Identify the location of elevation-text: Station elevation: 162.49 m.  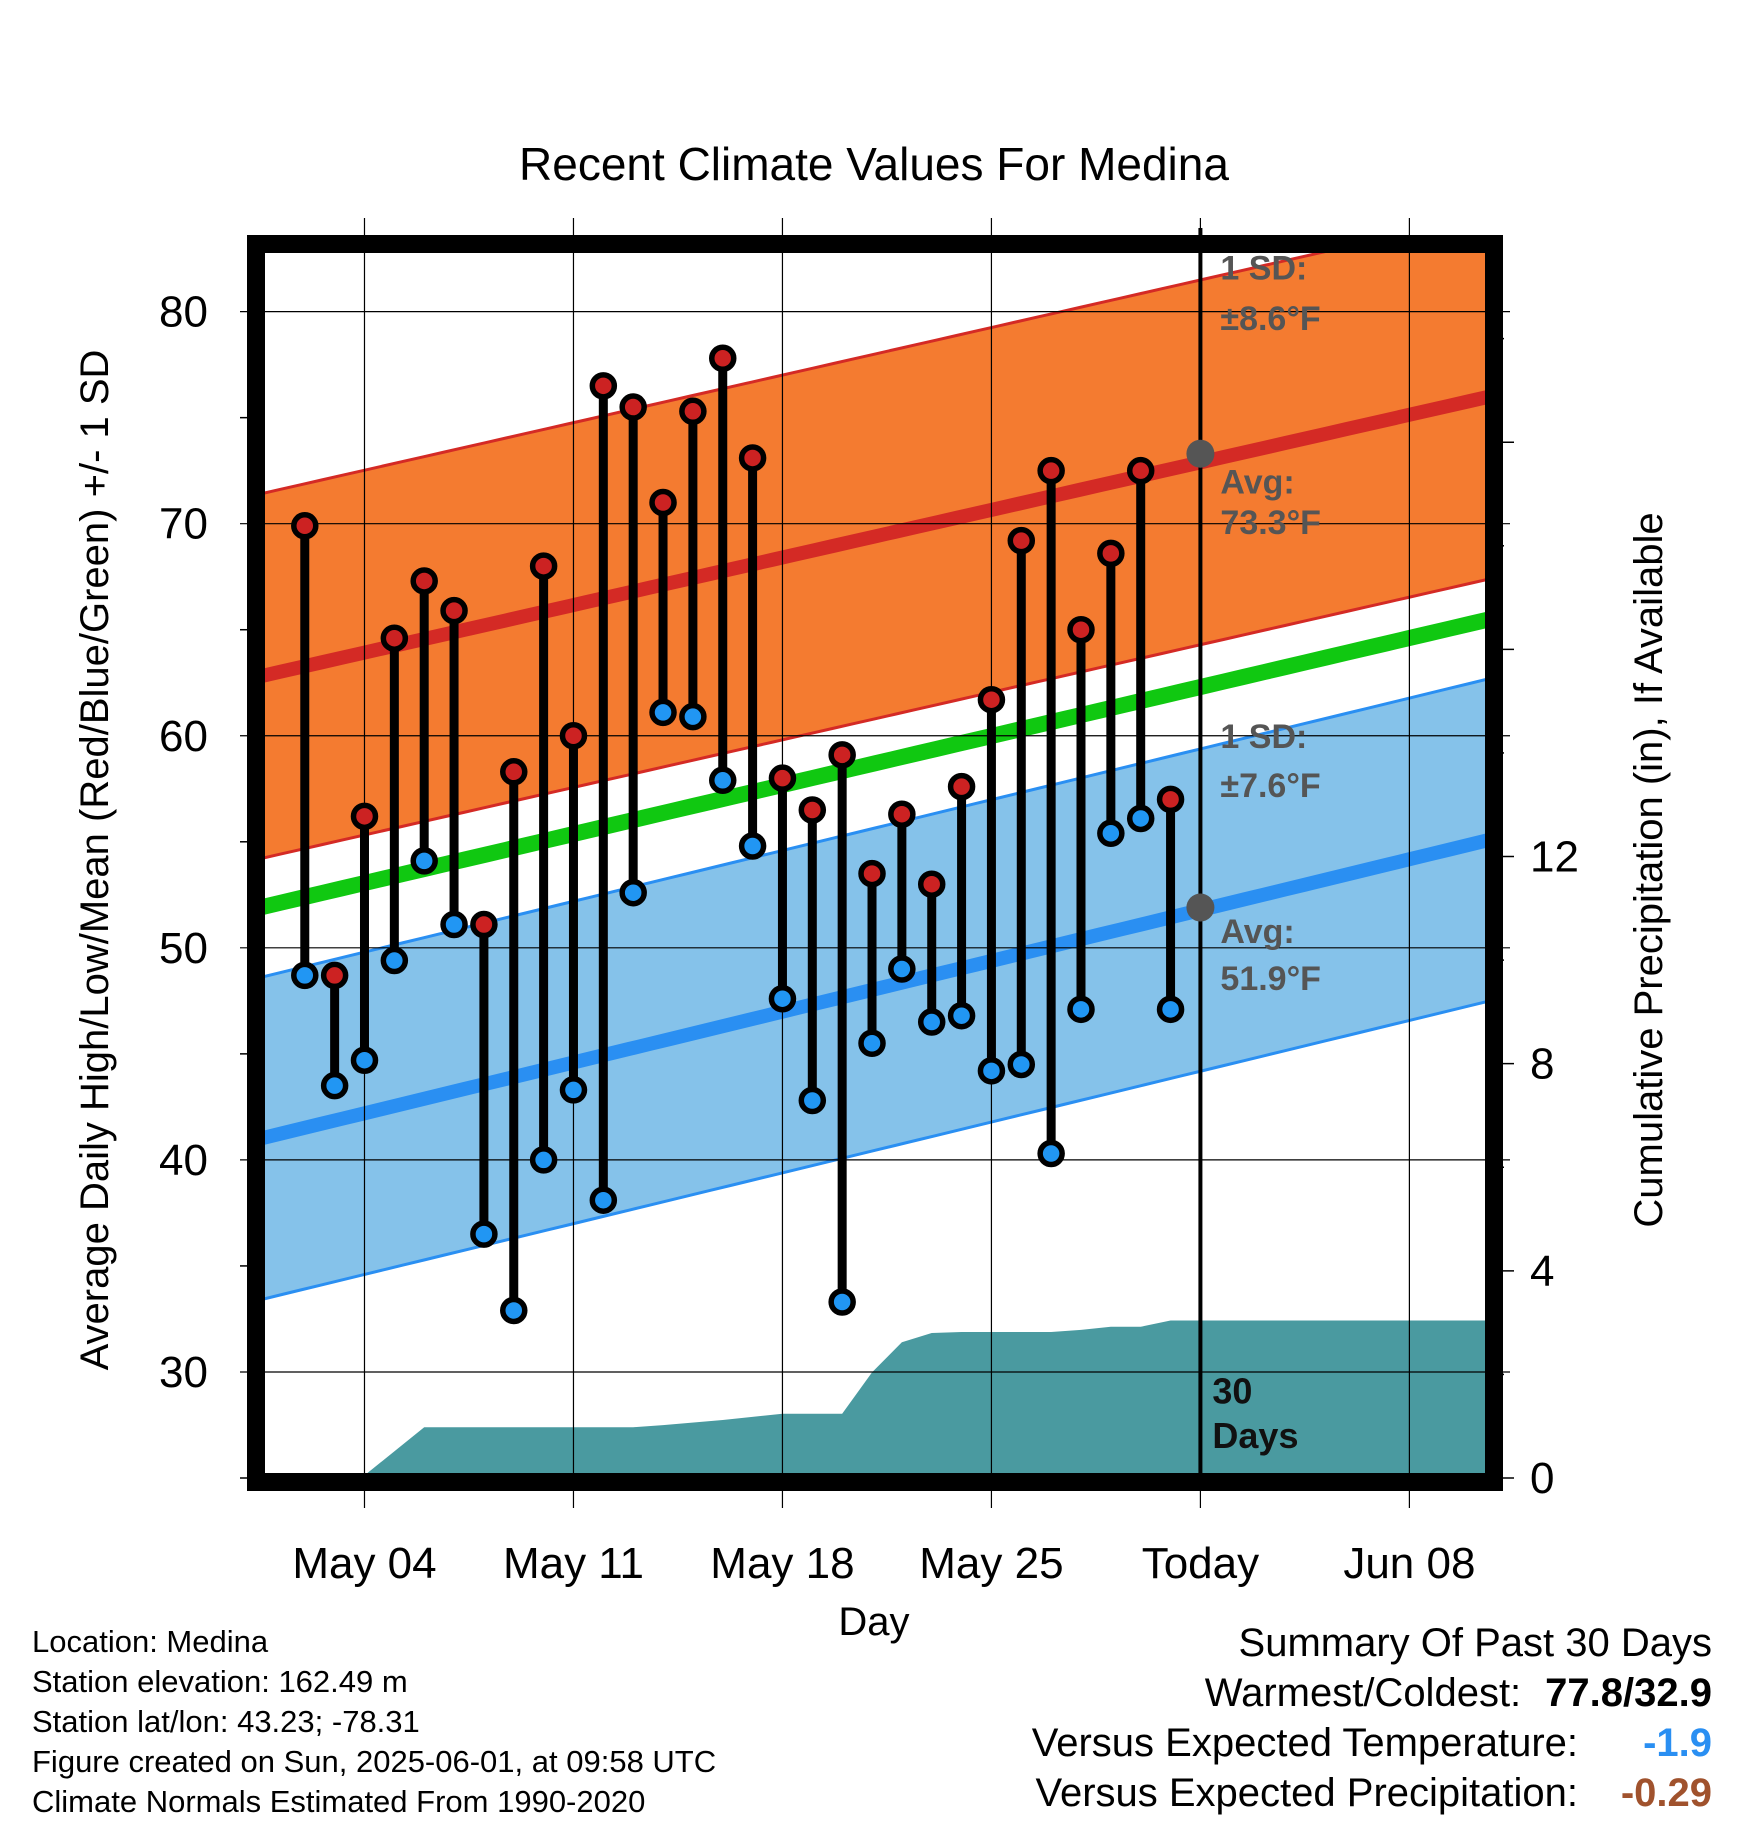
(220, 1681).